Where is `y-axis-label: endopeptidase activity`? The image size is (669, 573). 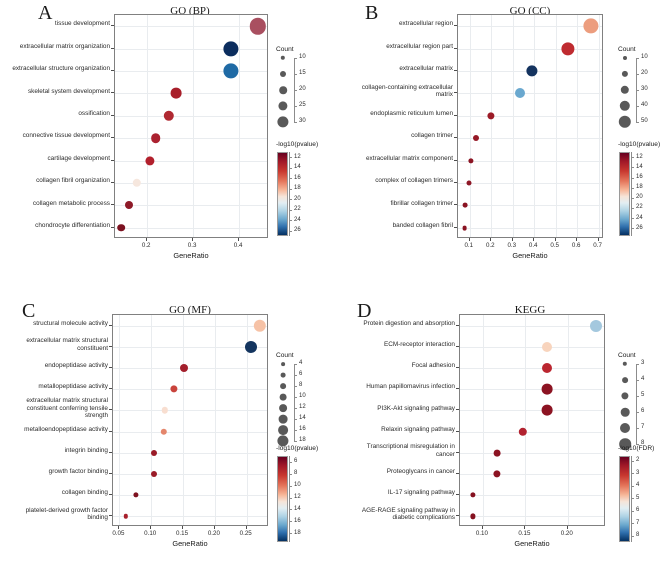 y-axis-label: endopeptidase activity is located at coordinates (76, 366).